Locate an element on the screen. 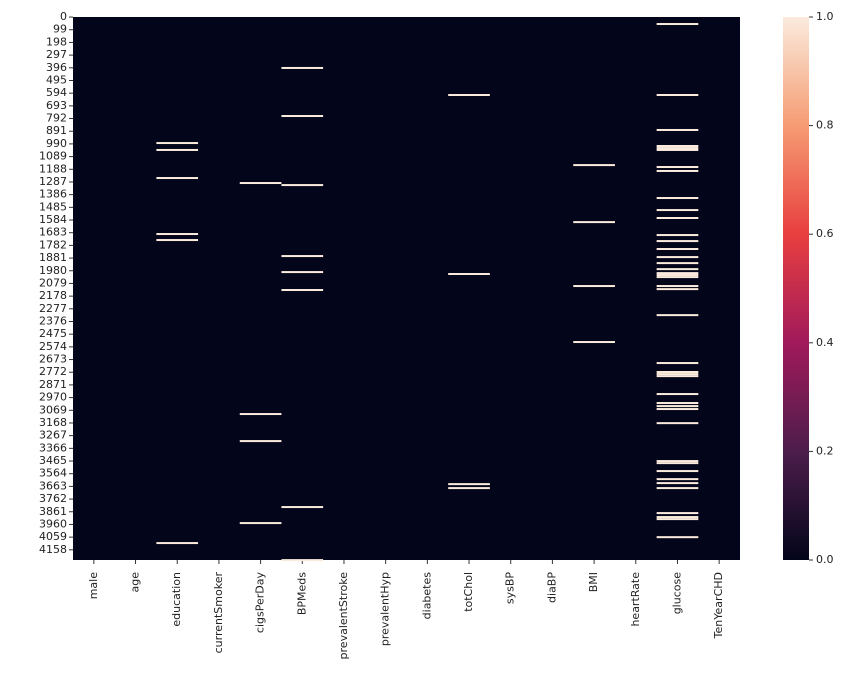 The height and width of the screenshot is (682, 863). y-tick-label: 2673 is located at coordinates (53, 359).